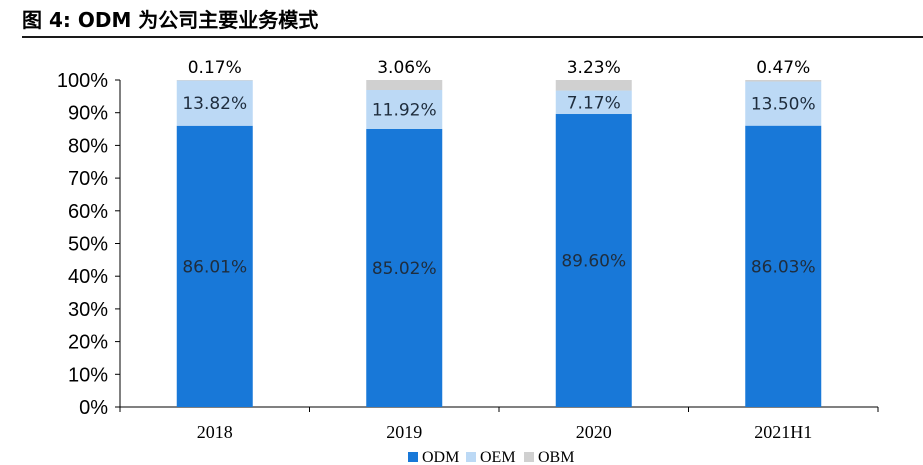 This screenshot has width=923, height=465. I want to click on data-label-oem: 13.50%, so click(783, 105).